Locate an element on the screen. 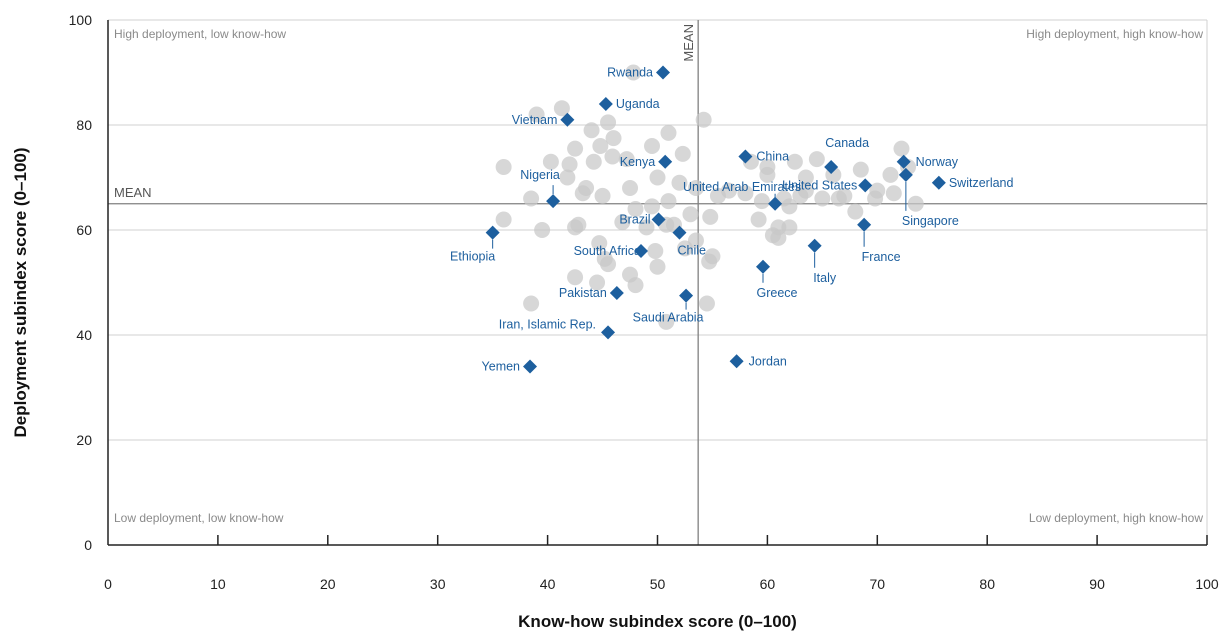  country-label: Yemen is located at coordinates (501, 367).